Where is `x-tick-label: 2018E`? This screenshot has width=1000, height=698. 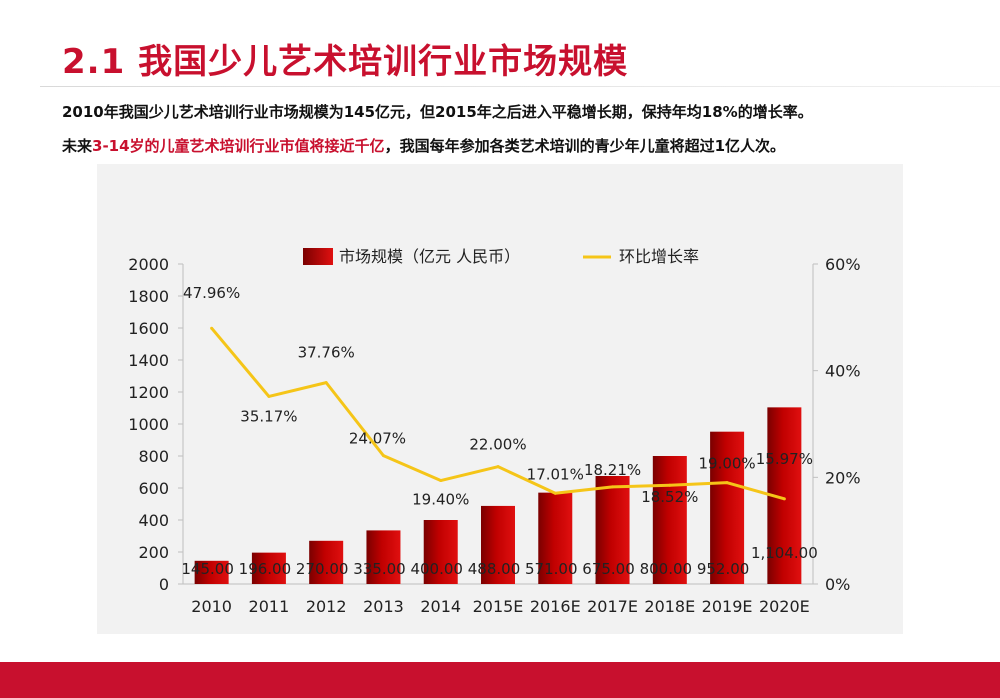 x-tick-label: 2018E is located at coordinates (669, 606).